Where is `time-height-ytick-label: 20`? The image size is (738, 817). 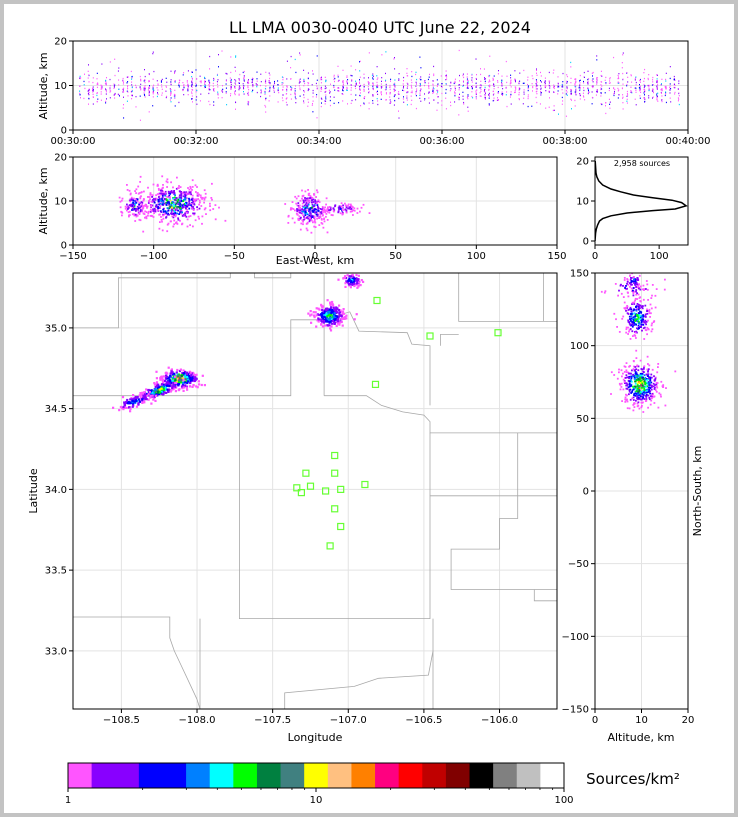 time-height-ytick-label: 20 is located at coordinates (60, 42).